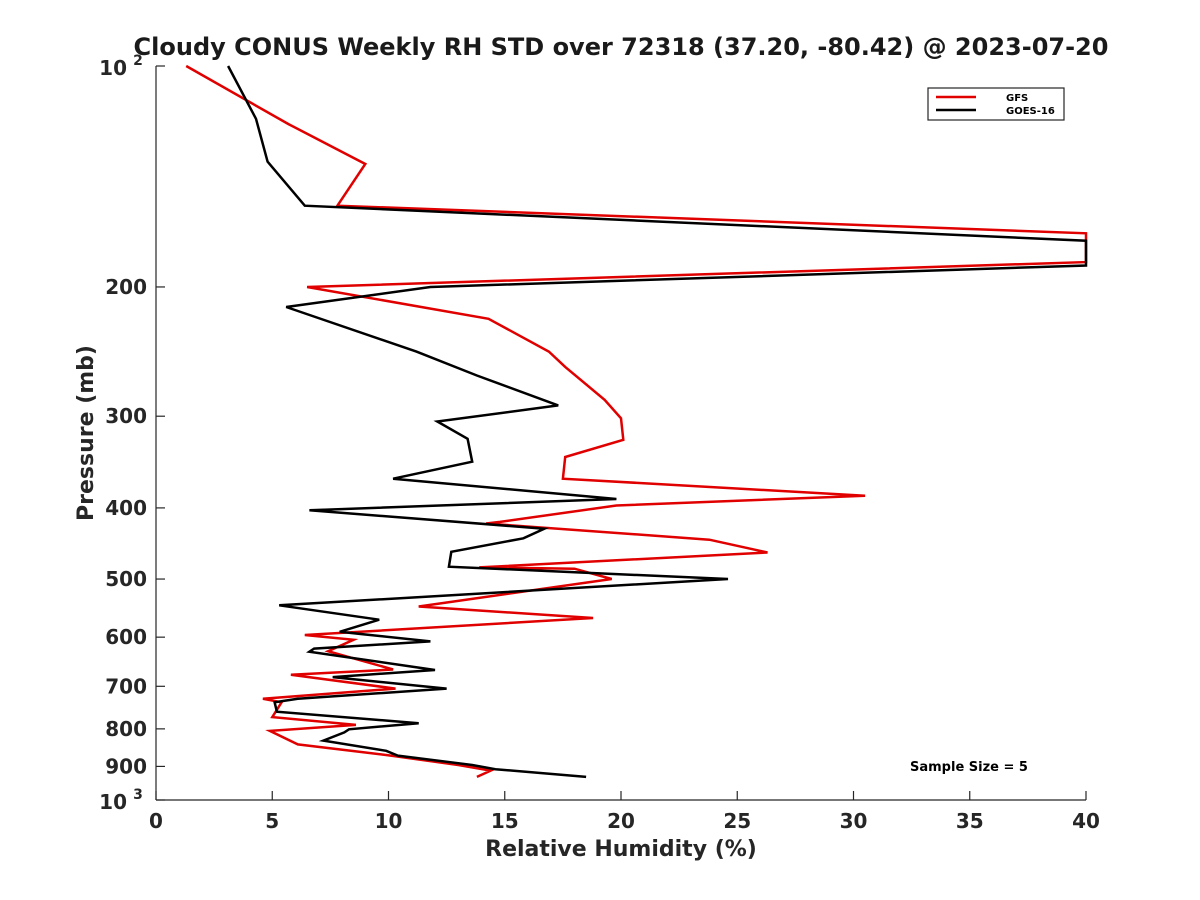 The height and width of the screenshot is (900, 1200). Describe the element at coordinates (126, 287) in the screenshot. I see `y-tick-label: 200` at that location.